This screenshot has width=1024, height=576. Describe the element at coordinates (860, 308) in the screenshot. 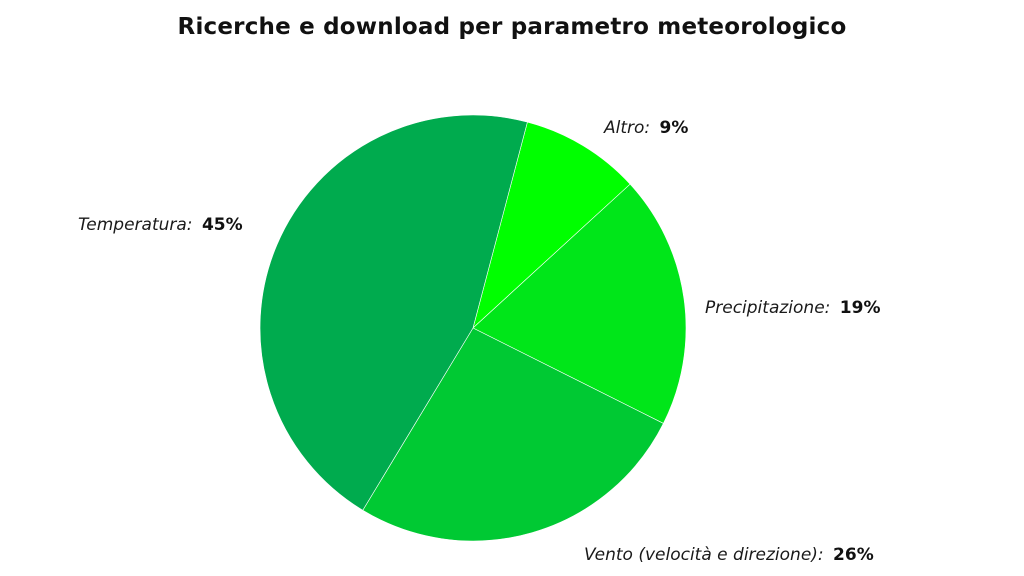

I see `slice-value-label: 19%` at that location.